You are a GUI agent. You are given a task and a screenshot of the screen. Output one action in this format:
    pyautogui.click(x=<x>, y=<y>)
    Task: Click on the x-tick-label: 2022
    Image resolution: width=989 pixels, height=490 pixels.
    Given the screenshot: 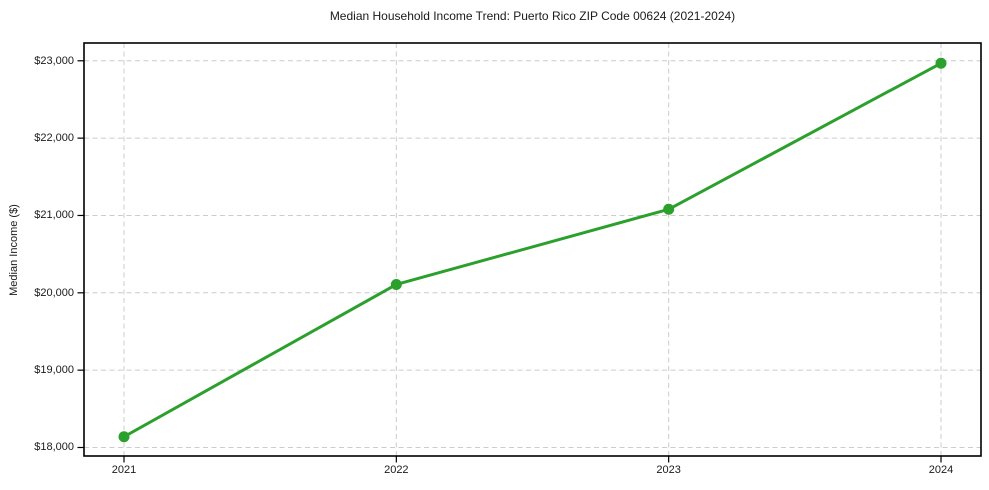 What is the action you would take?
    pyautogui.click(x=396, y=470)
    